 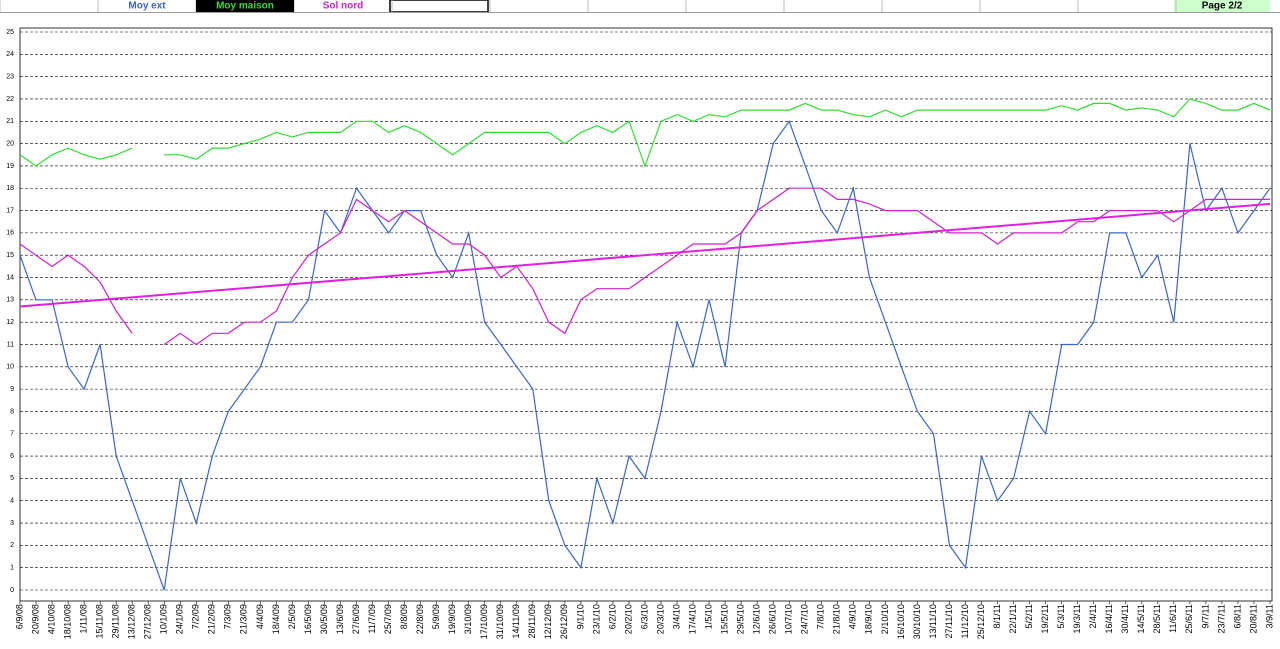 I want to click on legend-cell, so click(x=245, y=6).